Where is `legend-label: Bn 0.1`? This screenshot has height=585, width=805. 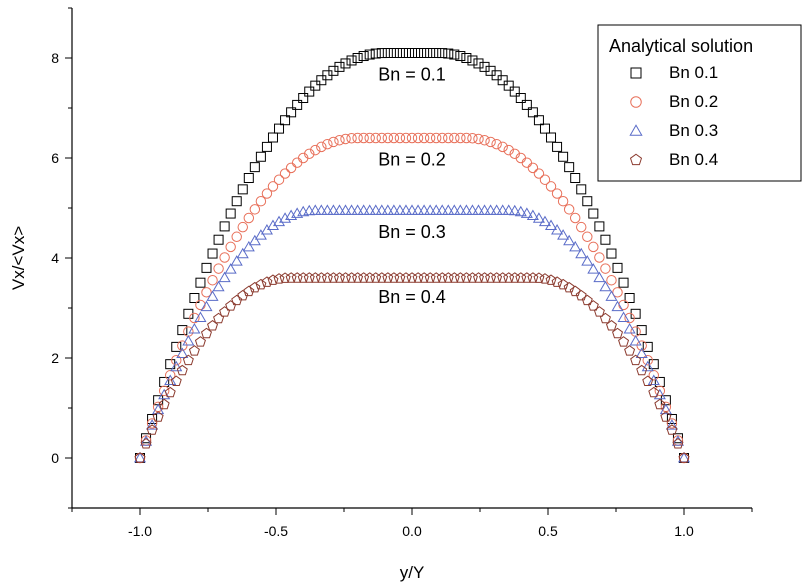 legend-label: Bn 0.1 is located at coordinates (693, 72).